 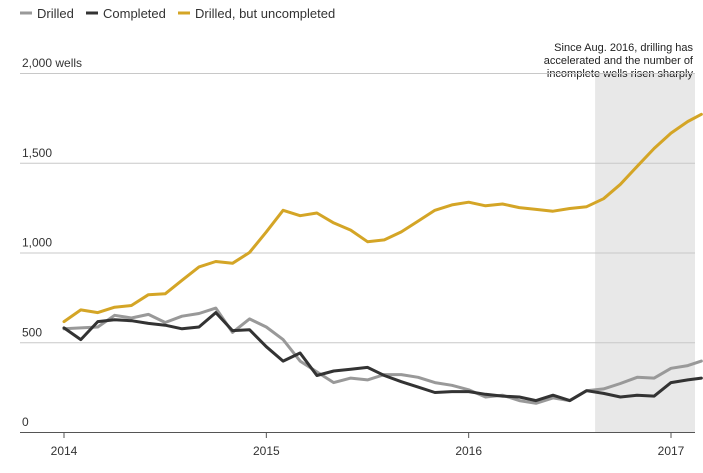 I want to click on x-tick-label-2015: 2015, so click(x=266, y=451).